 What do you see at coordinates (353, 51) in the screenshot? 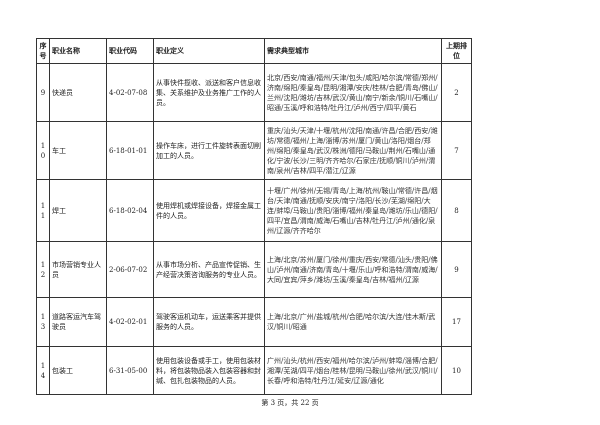
I see `header-cities: 需求典型城市` at bounding box center [353, 51].